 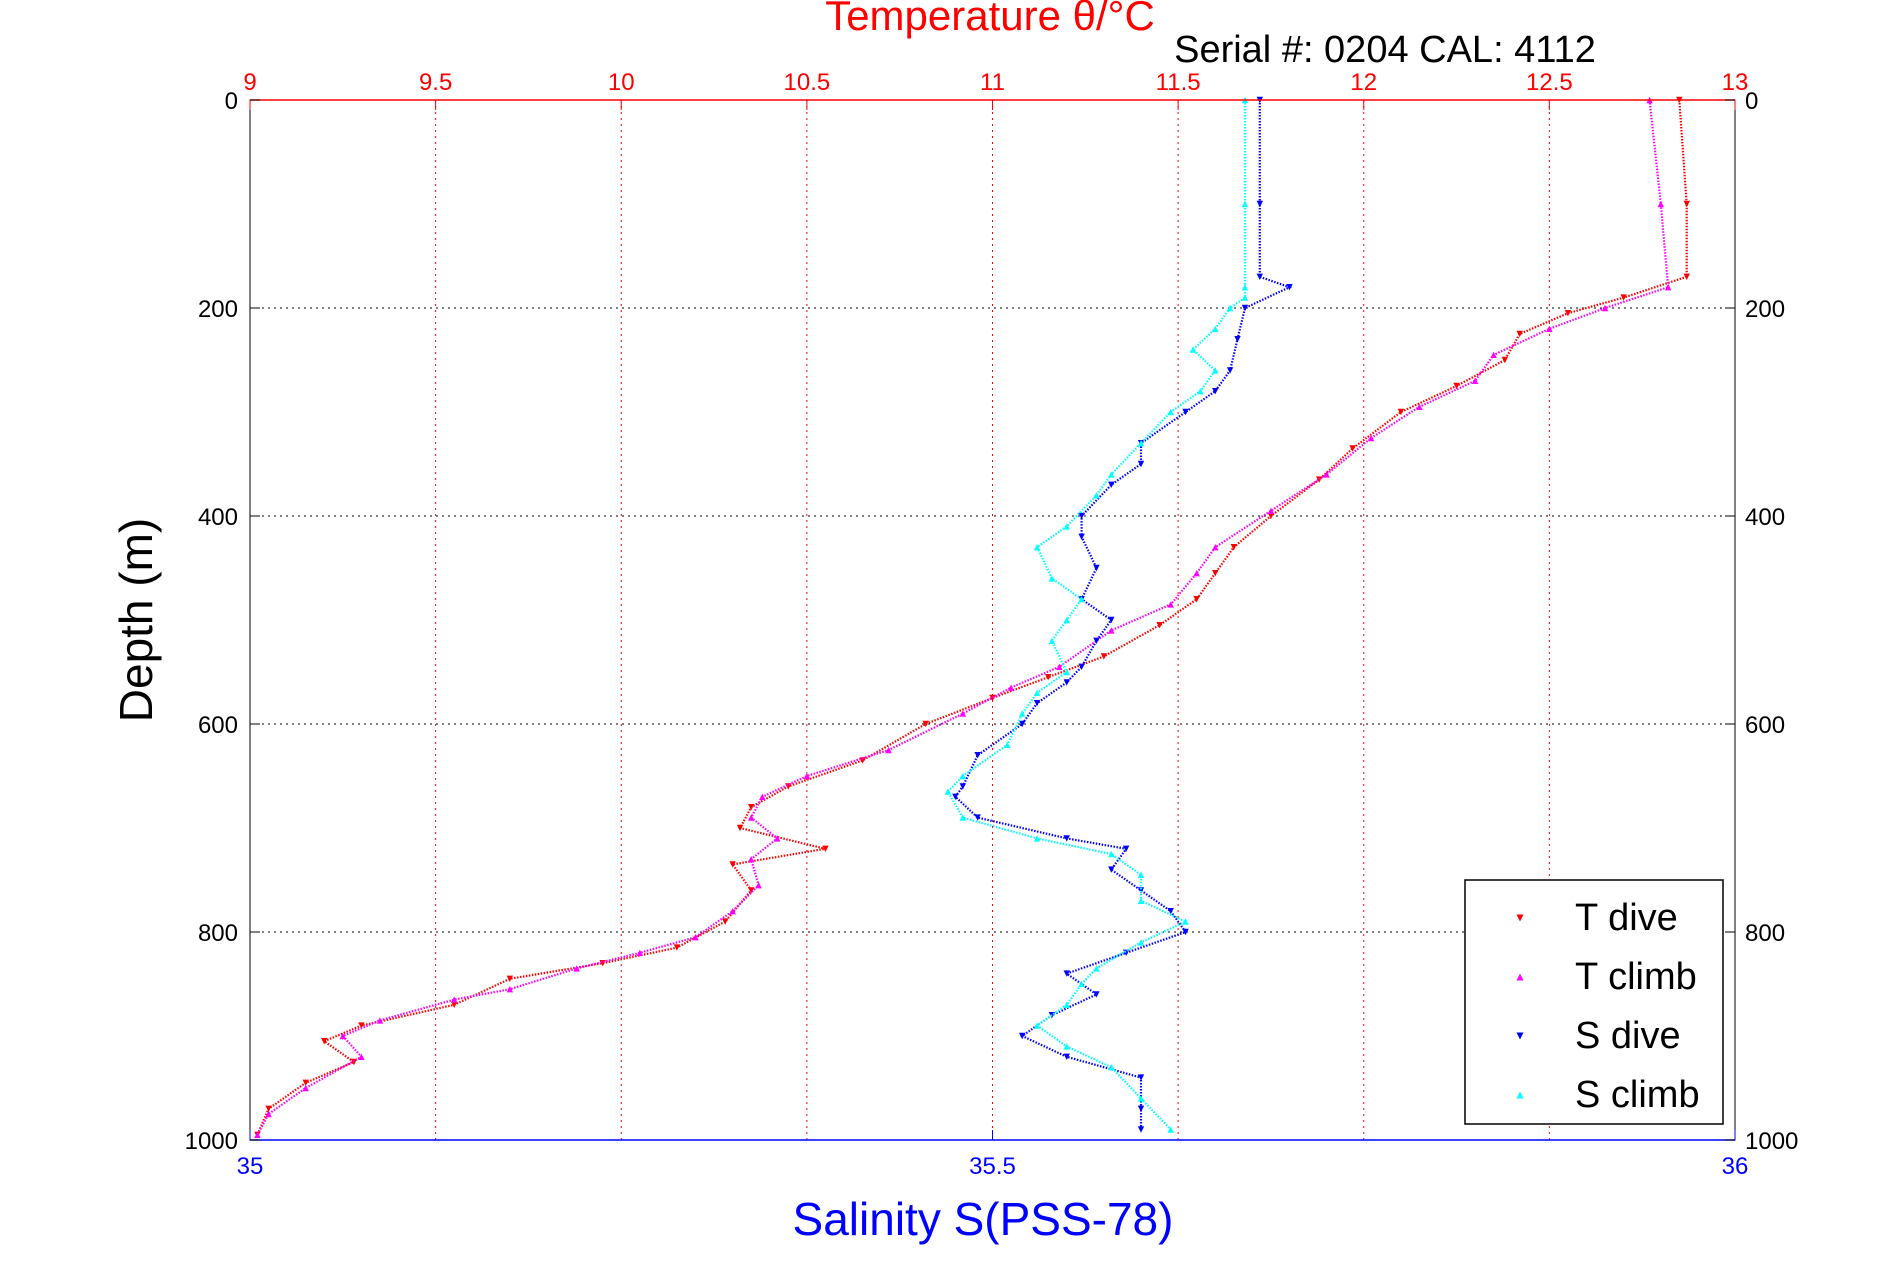 What do you see at coordinates (621, 82) in the screenshot?
I see `top-tick-label: 10` at bounding box center [621, 82].